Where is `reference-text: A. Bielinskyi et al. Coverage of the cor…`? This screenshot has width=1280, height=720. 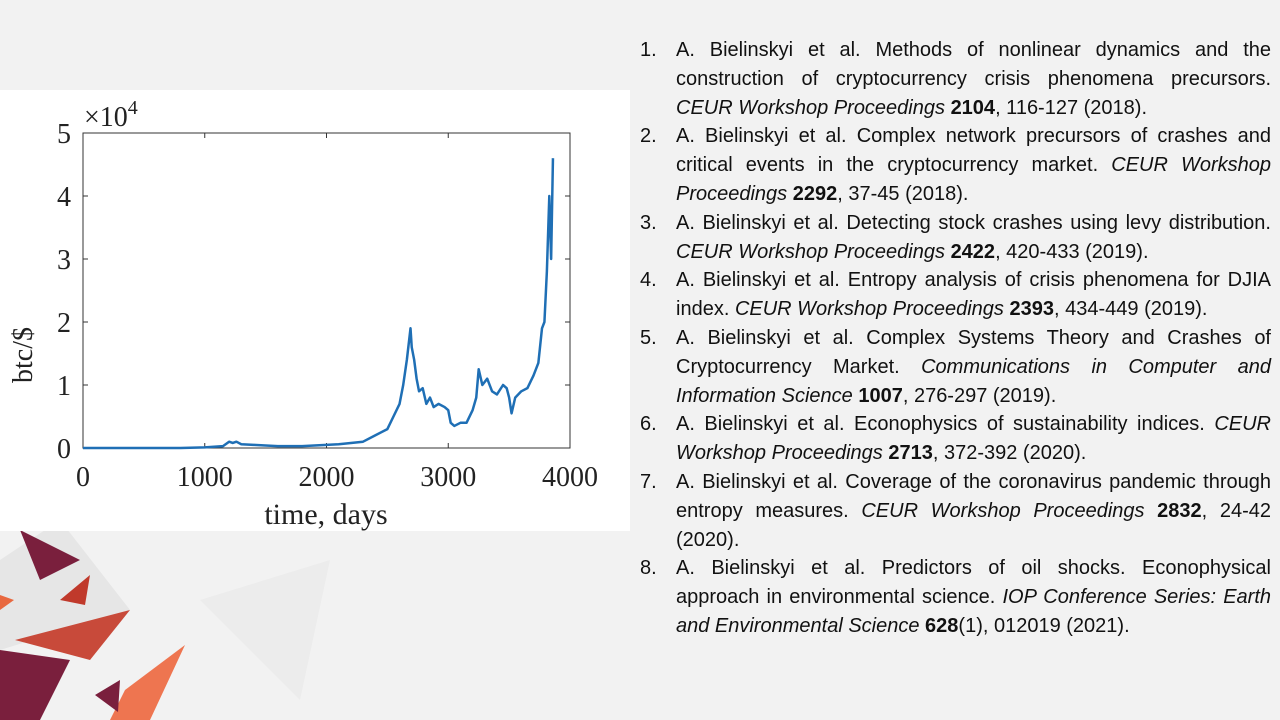 reference-text: A. Bielinskyi et al. Coverage of the cor… is located at coordinates (973, 496).